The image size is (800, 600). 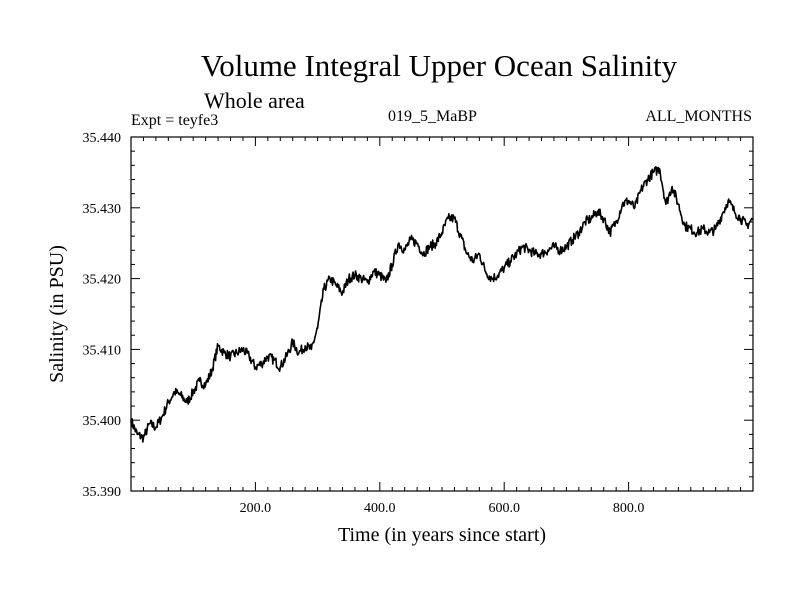 I want to click on months-label: ALL_MONTHS, so click(x=698, y=116).